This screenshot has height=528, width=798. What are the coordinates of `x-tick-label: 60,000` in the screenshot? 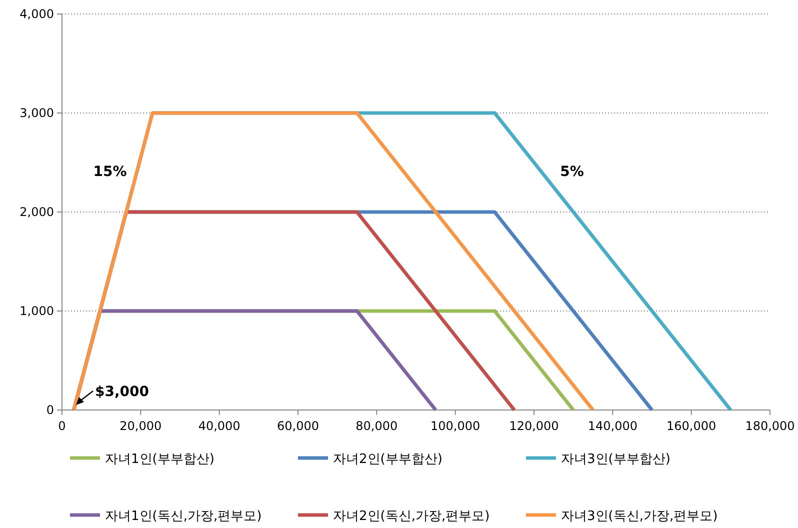 It's located at (298, 426).